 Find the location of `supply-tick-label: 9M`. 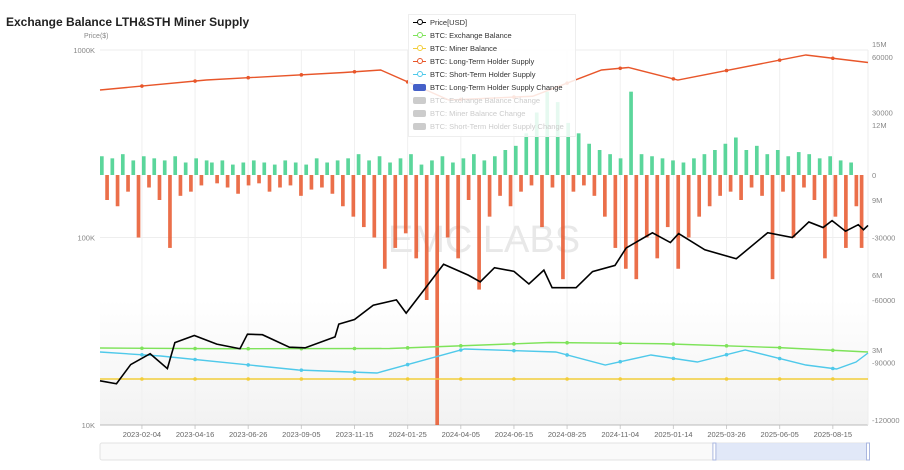

supply-tick-label: 9M is located at coordinates (877, 200).